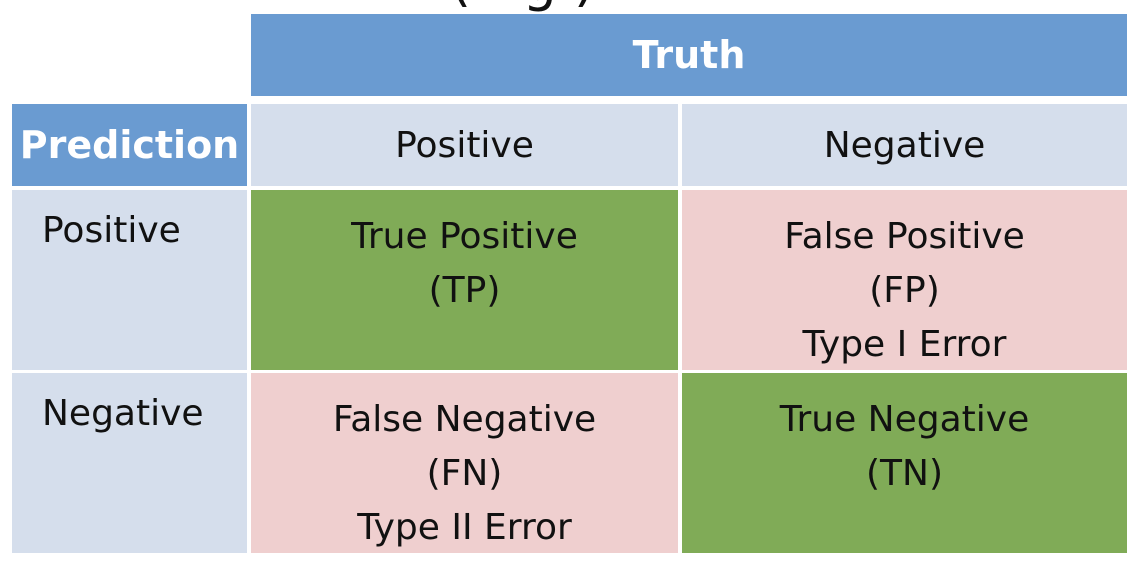 The height and width of the screenshot is (566, 1140). Describe the element at coordinates (464, 419) in the screenshot. I see `cell-fn-name: False Negative` at that location.